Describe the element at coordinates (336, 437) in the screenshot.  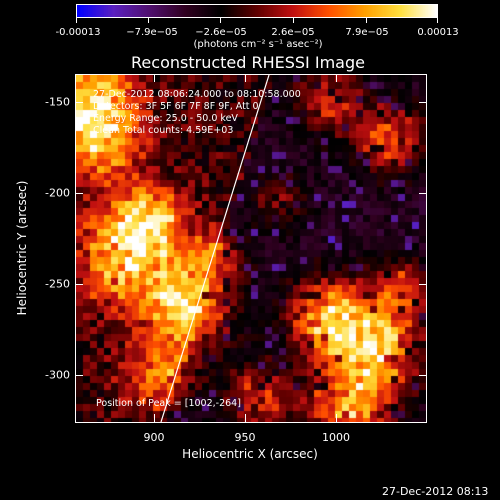
I see `x-tick-label: 1000` at that location.